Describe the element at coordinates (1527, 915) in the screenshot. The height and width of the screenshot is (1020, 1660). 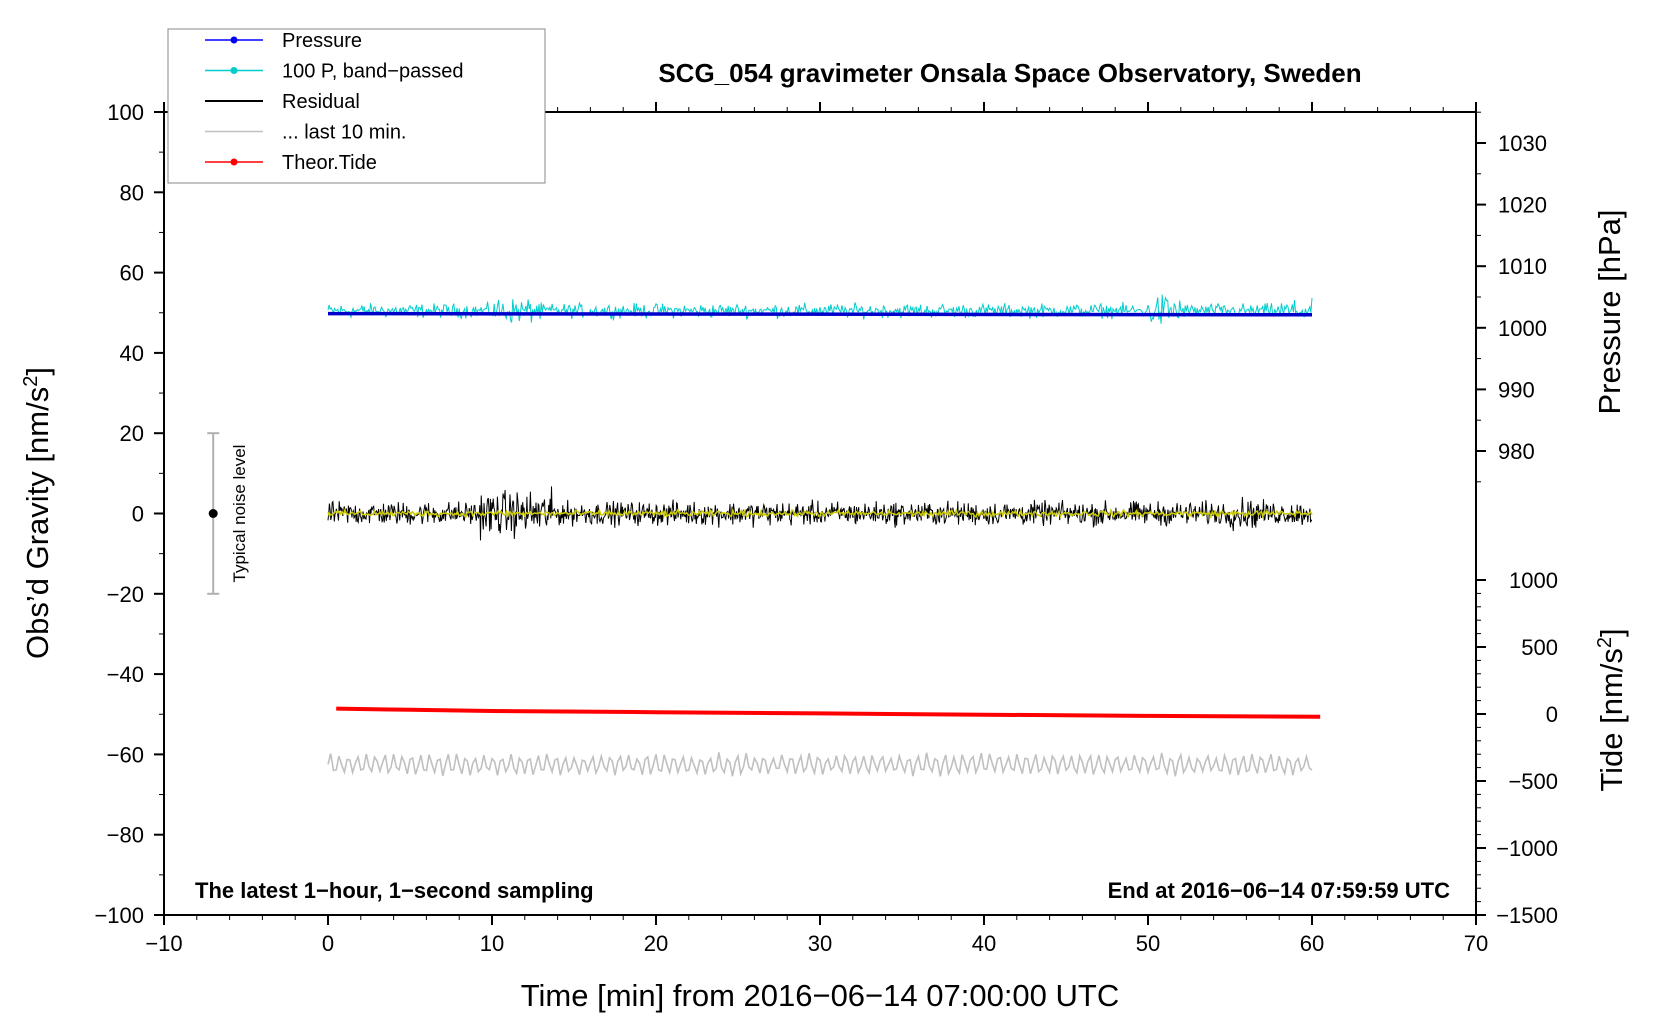
I see `tide-tick-label: −1500` at that location.